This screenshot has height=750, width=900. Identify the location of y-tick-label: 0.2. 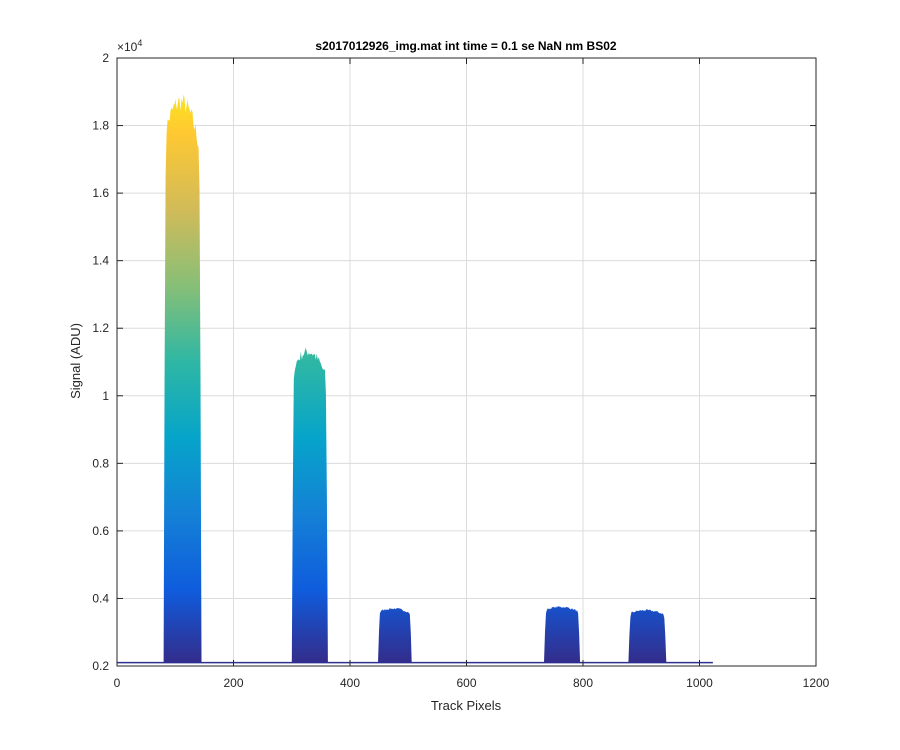
(100, 666).